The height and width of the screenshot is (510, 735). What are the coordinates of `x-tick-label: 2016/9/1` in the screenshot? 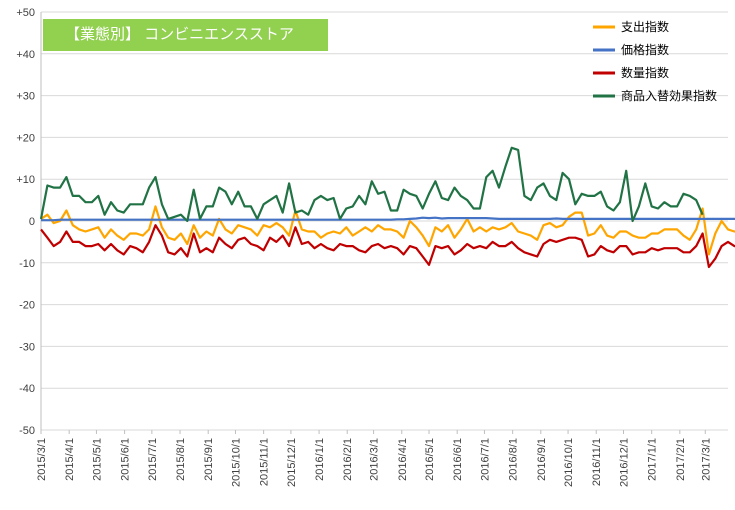 It's located at (542, 459).